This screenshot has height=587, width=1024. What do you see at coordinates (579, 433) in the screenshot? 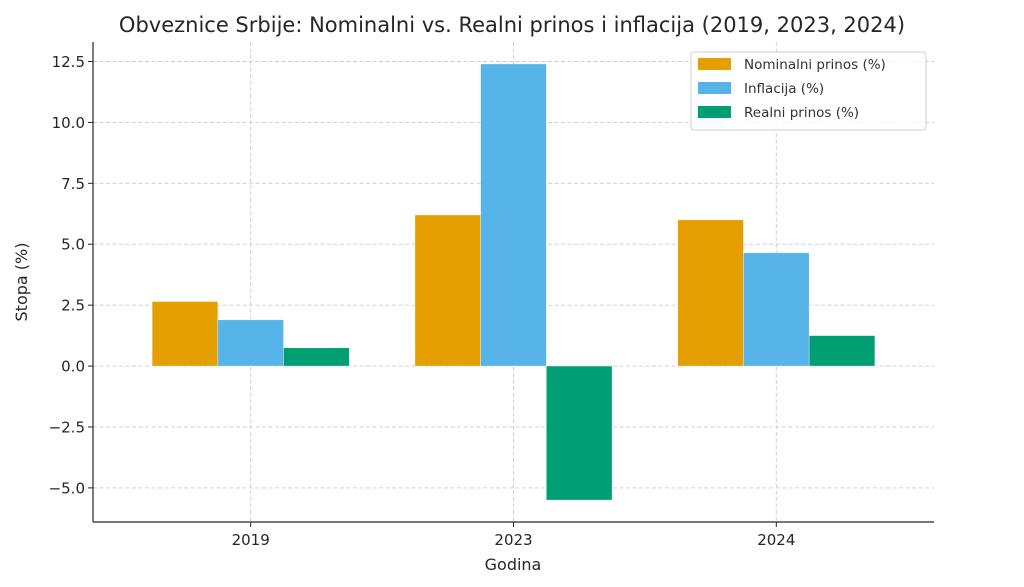
I see `bar-realni-2023` at bounding box center [579, 433].